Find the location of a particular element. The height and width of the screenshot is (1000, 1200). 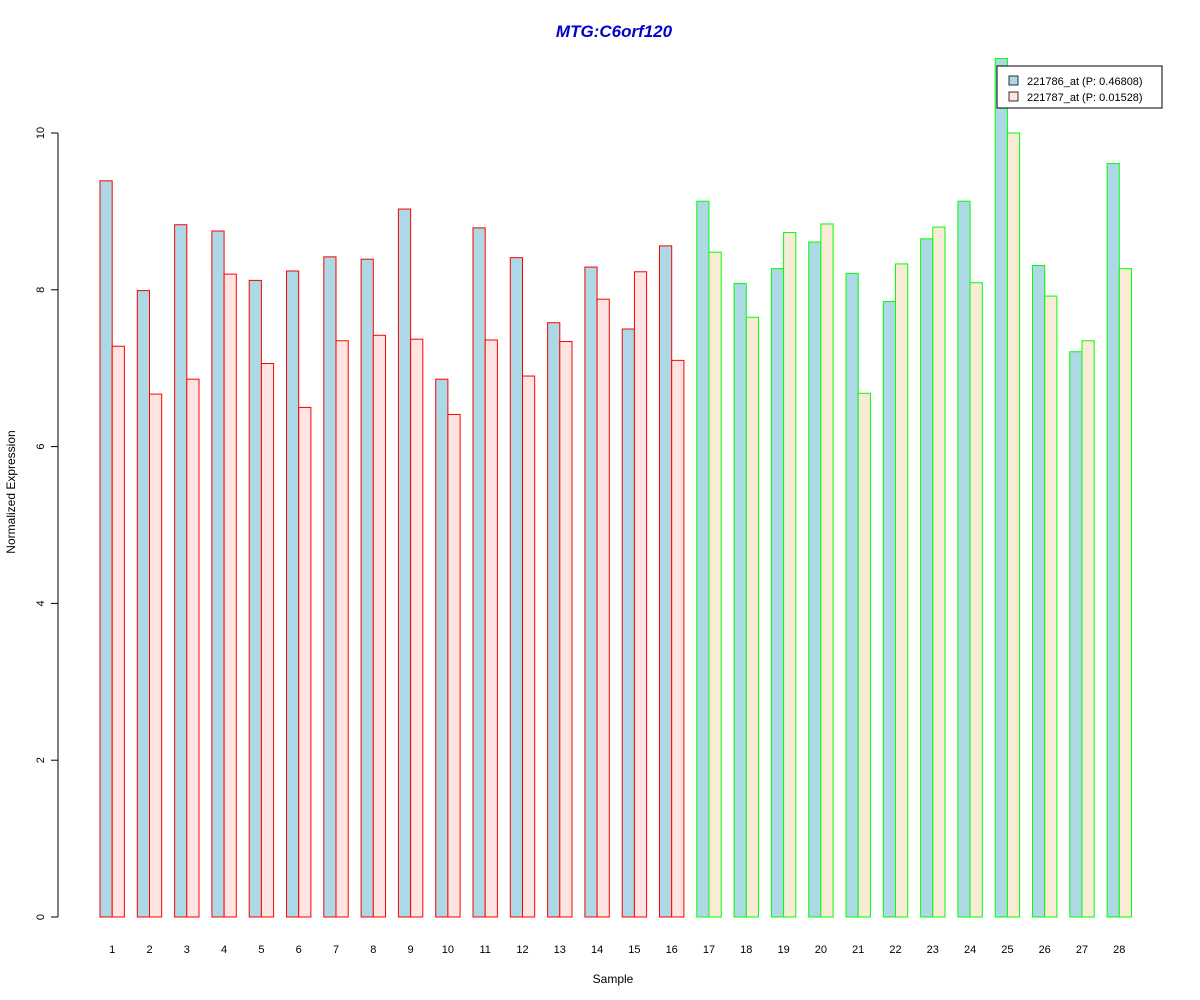

x-tick-label-3: 3 is located at coordinates (187, 950).